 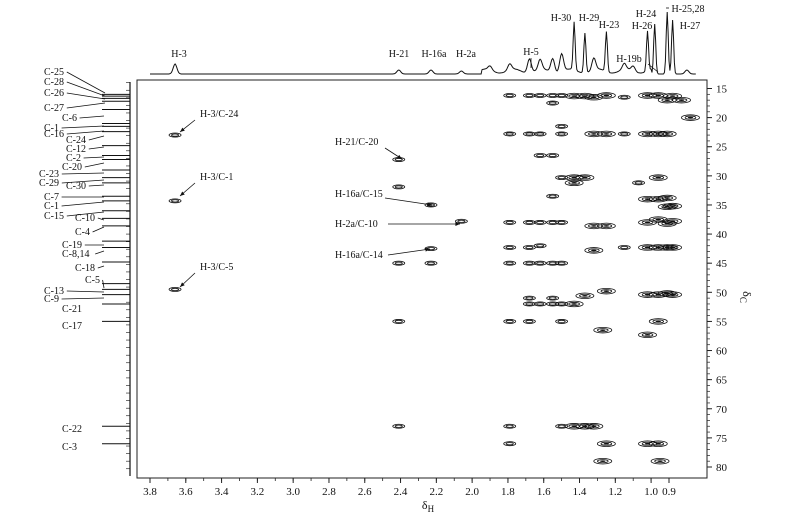 I want to click on y-axis-label: δC, so click(x=746, y=297).